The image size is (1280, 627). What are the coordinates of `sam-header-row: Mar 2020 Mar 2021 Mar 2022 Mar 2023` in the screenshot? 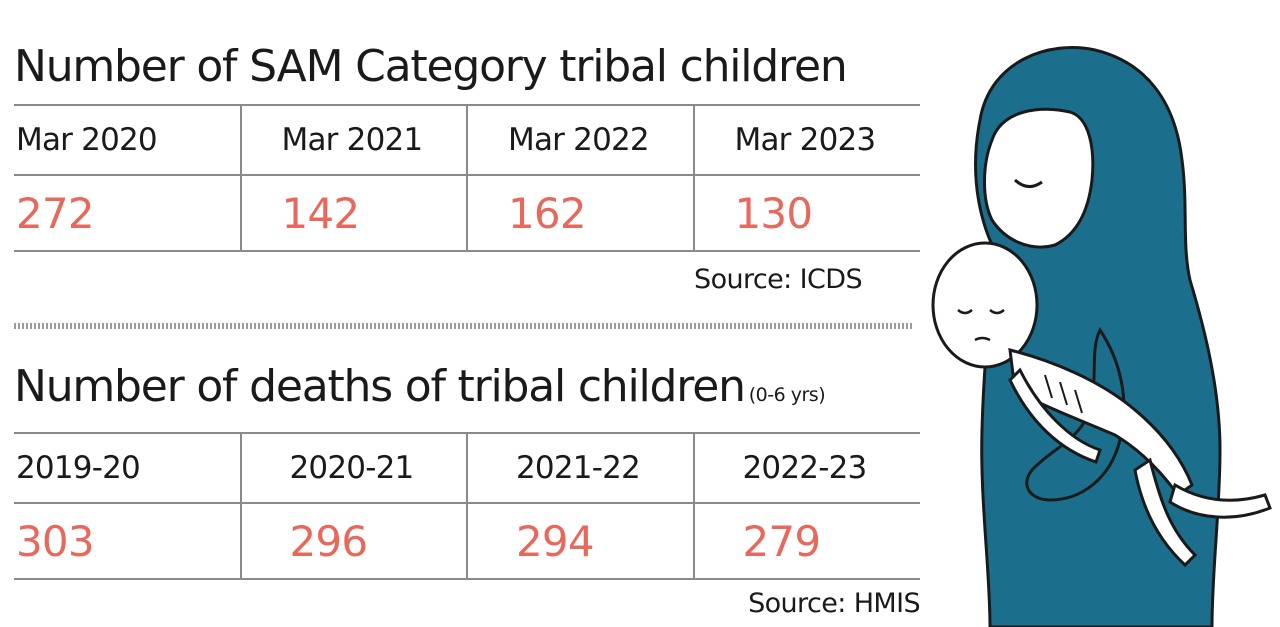 It's located at (467, 139).